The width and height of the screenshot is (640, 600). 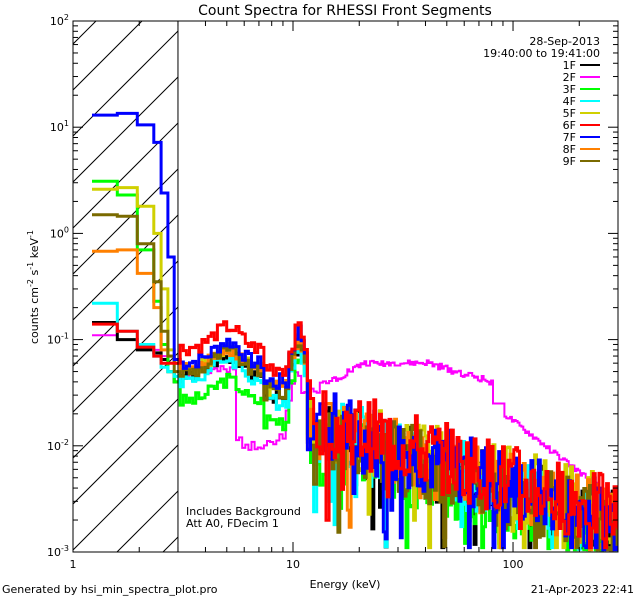 What do you see at coordinates (569, 77) in the screenshot?
I see `legend-label: 2F` at bounding box center [569, 77].